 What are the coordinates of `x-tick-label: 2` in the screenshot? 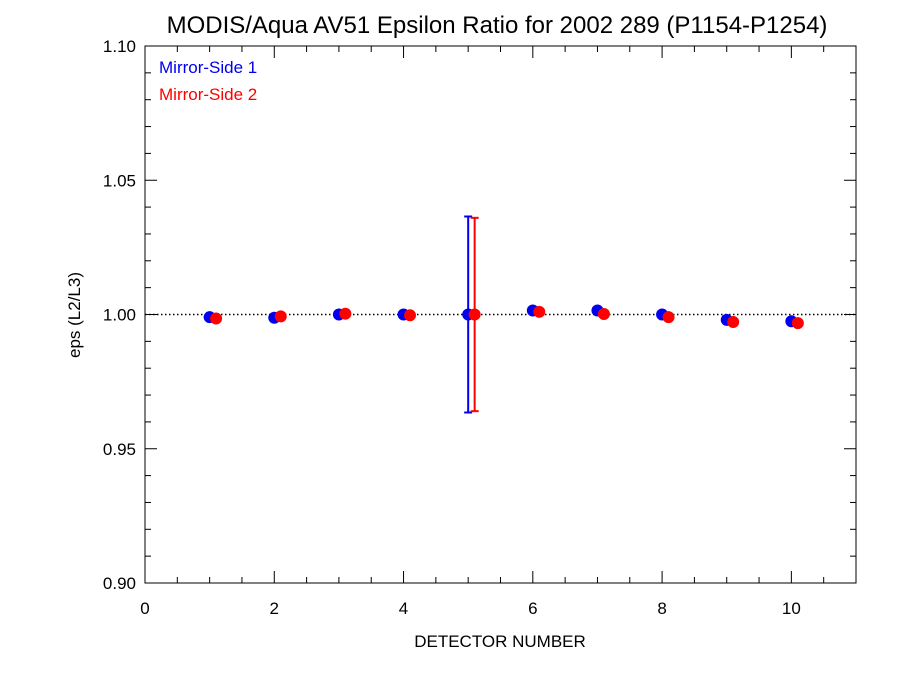 It's located at (274, 608).